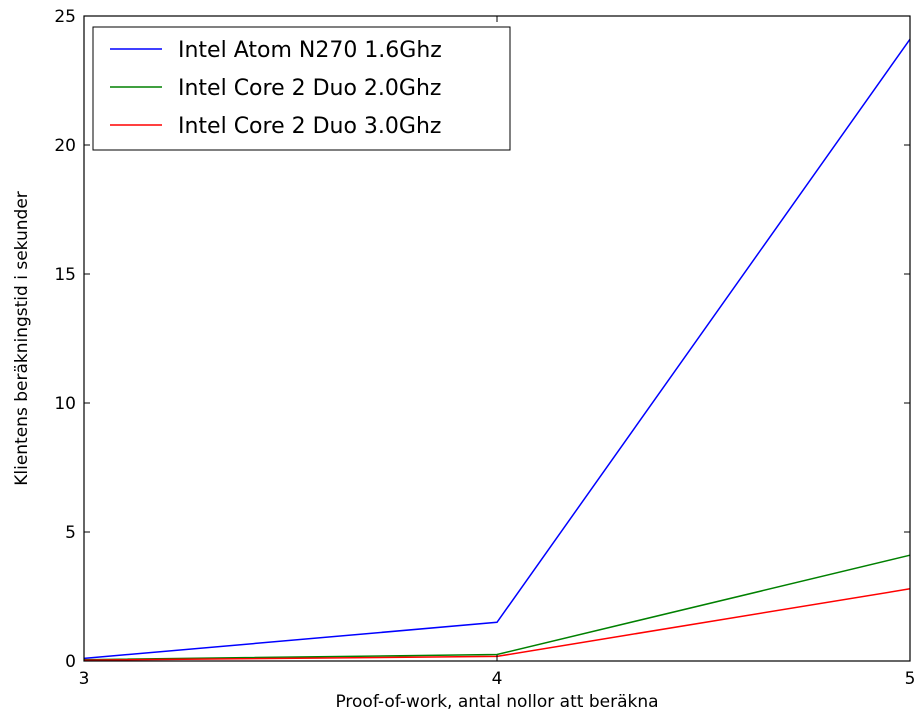 The image size is (919, 717). Describe the element at coordinates (84, 679) in the screenshot. I see `x-tick-label: 3` at that location.